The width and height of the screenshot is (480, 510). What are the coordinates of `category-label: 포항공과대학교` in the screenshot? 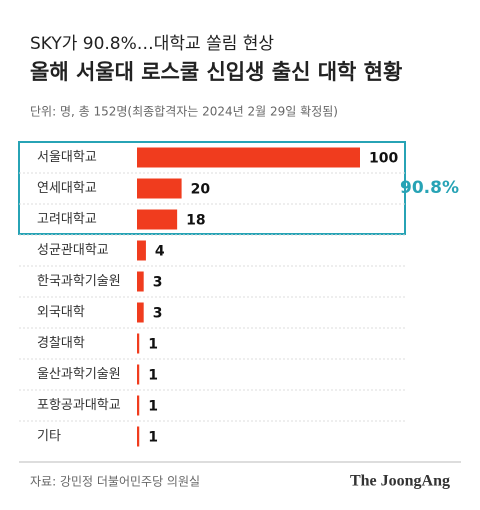 It's located at (79, 405).